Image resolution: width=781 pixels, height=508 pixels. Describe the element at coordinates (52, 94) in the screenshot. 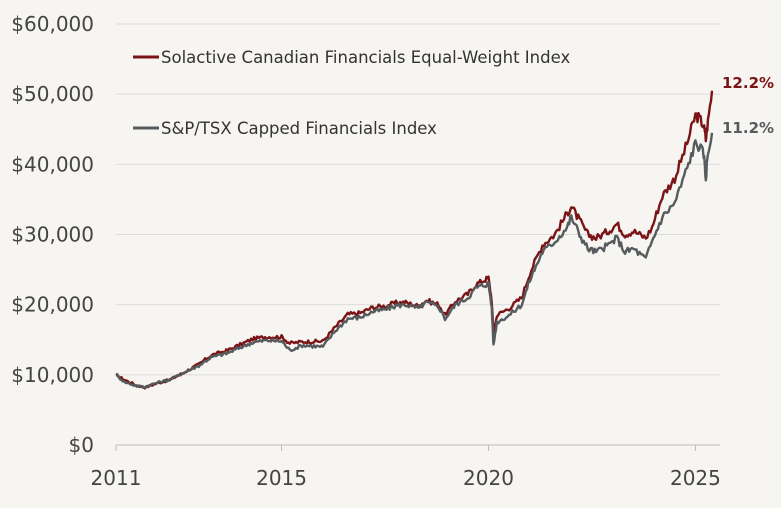

I see `y-tick-label: $50,000` at that location.